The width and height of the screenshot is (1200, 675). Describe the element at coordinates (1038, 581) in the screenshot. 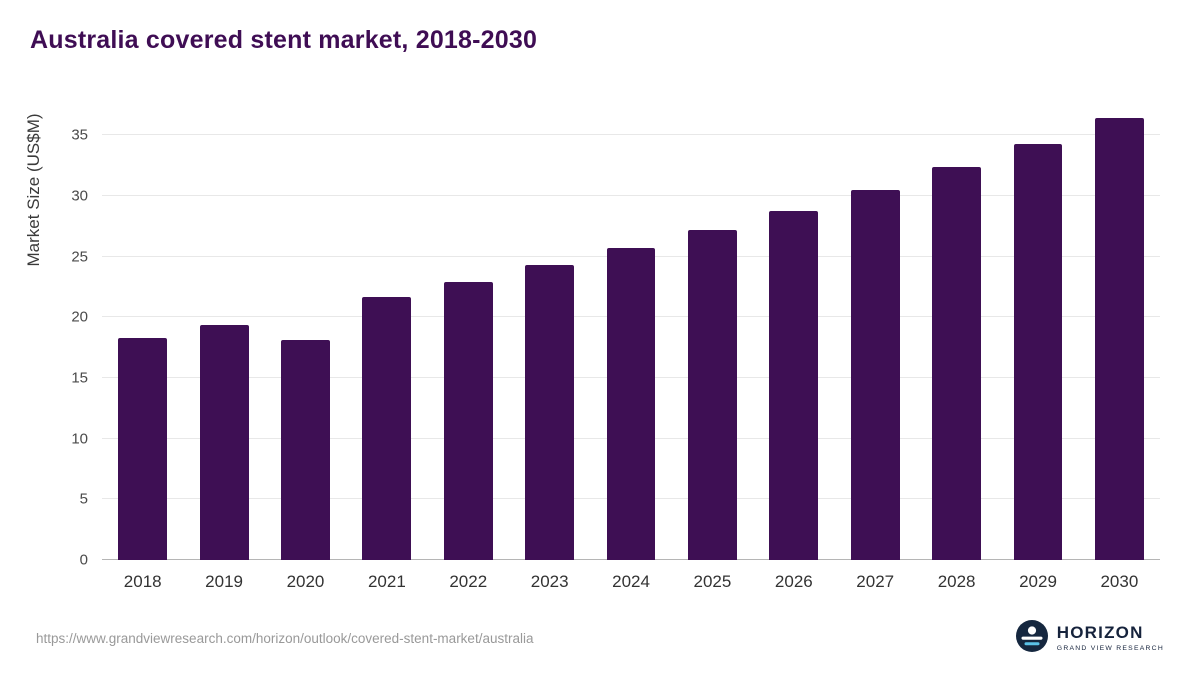

I see `x-tick-2029: 2029` at that location.